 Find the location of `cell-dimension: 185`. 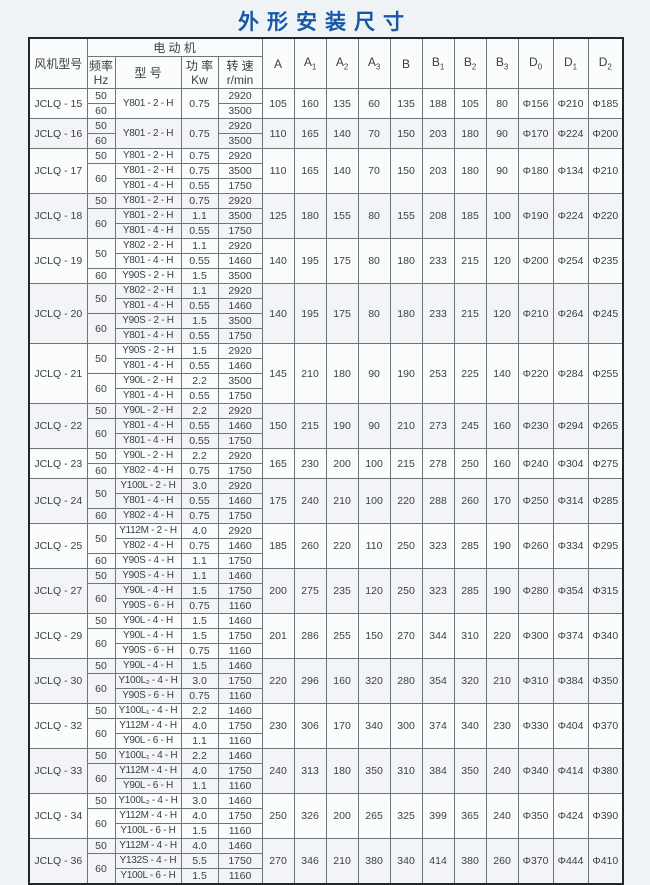

cell-dimension: 185 is located at coordinates (470, 216).